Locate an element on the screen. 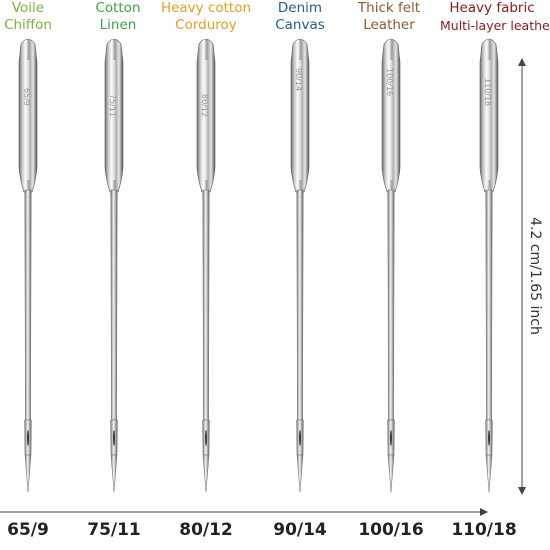  needle-4-engraving: 90/14 is located at coordinates (298, 79).